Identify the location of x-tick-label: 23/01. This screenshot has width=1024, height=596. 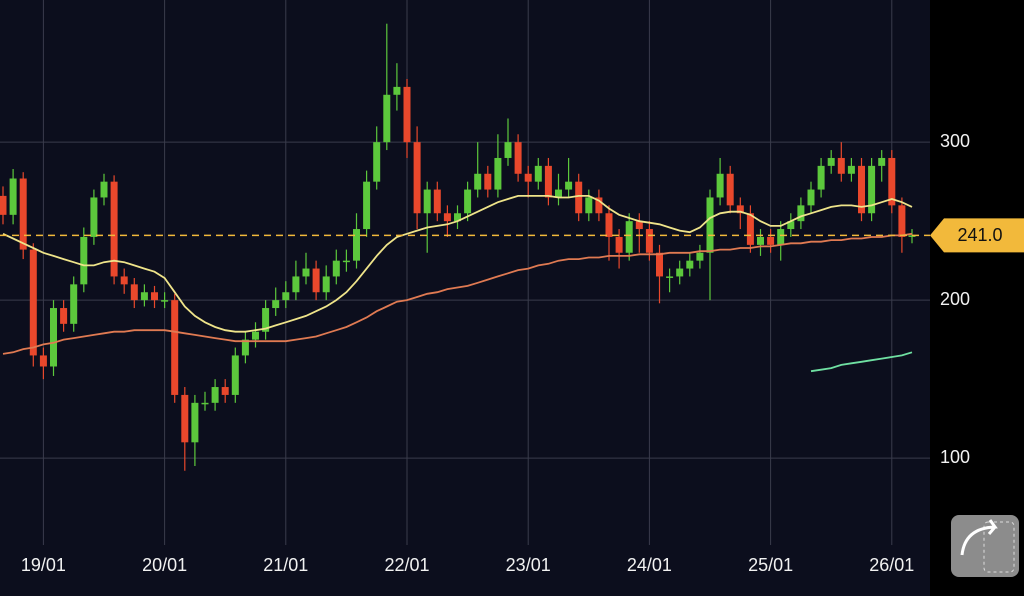
(528, 565).